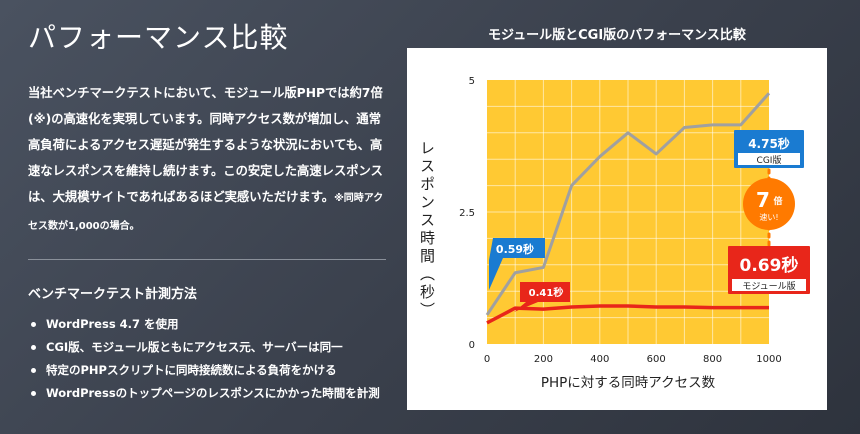 This screenshot has width=860, height=434. What do you see at coordinates (769, 143) in the screenshot?
I see `cgi-end-value: 4.75秒` at bounding box center [769, 143].